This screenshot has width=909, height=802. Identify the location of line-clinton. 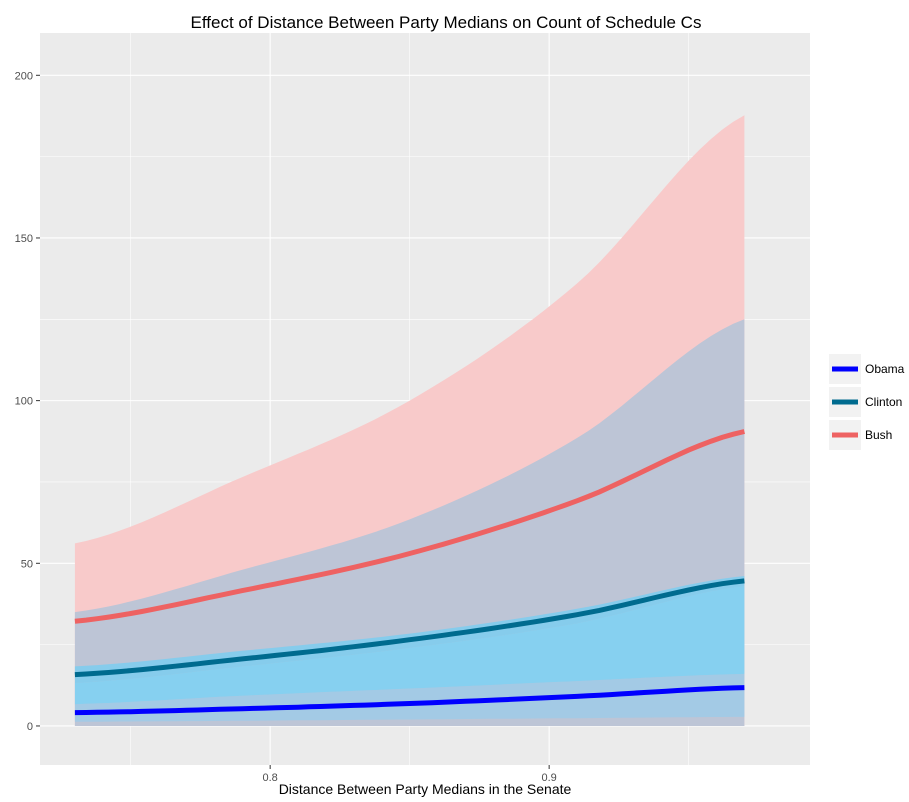
(409, 628).